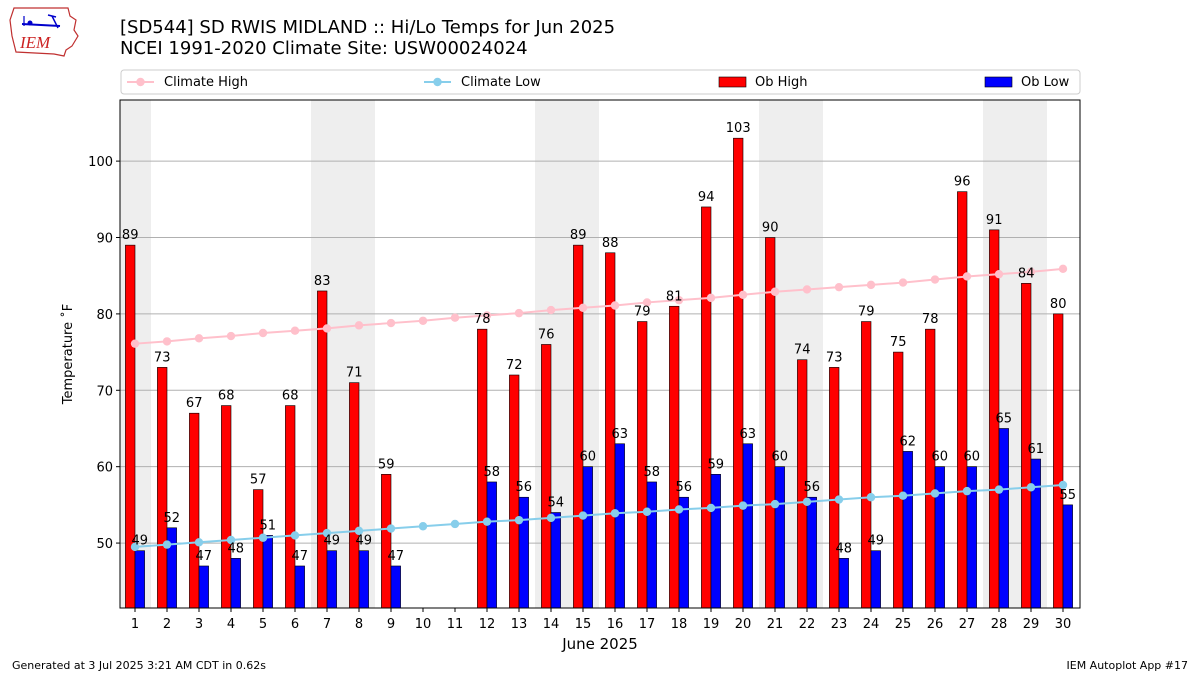 Image resolution: width=1200 pixels, height=675 pixels. What do you see at coordinates (866, 312) in the screenshot?
I see `ob-high-value-label: 79` at bounding box center [866, 312].